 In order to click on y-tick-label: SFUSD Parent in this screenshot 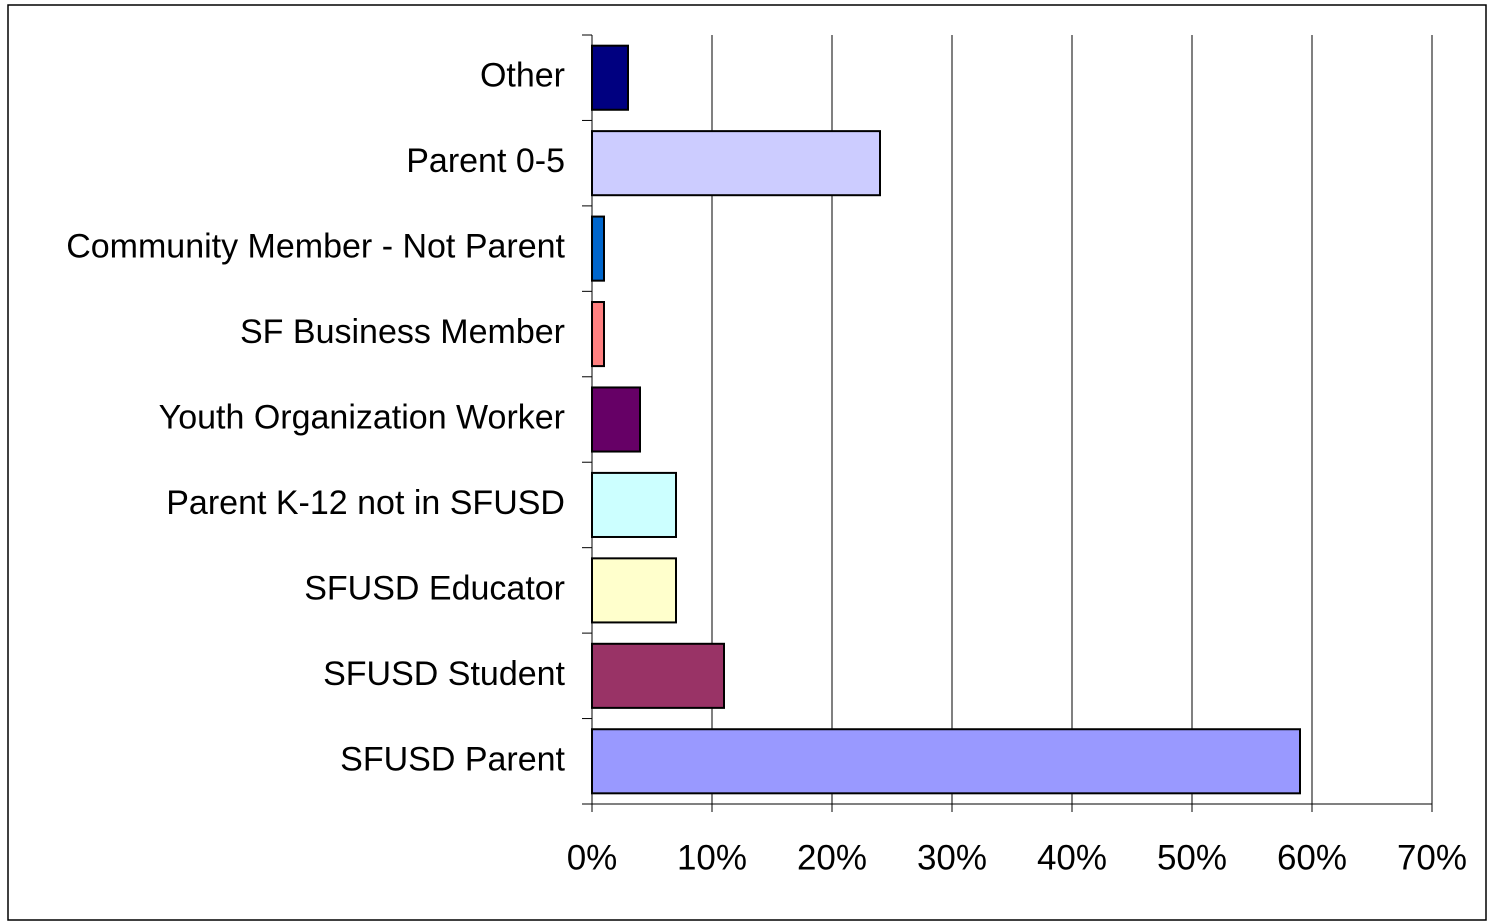, I will do `click(452, 759)`.